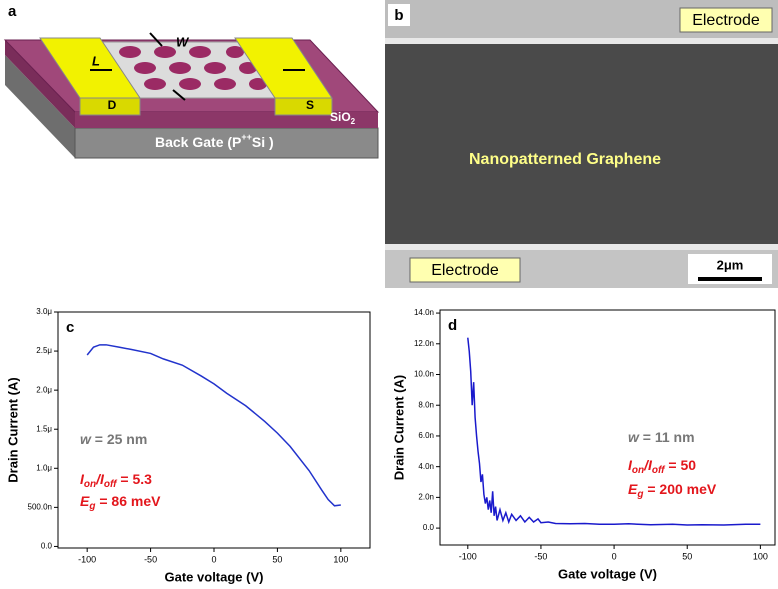  I want to click on drain-label: D, so click(112, 105).